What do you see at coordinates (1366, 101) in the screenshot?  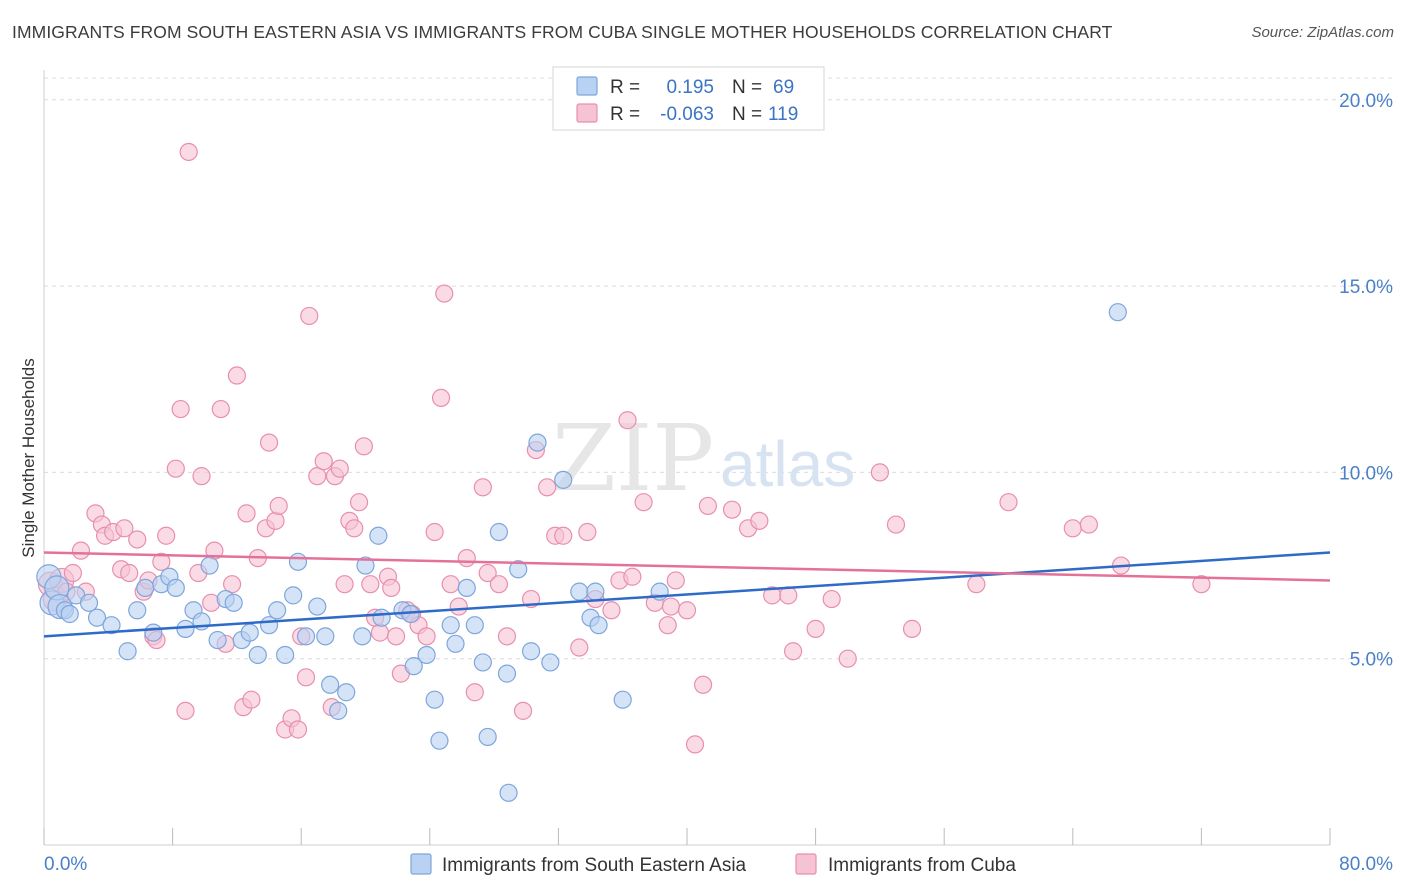 I see `y-tick-label-20: 20.0%` at bounding box center [1366, 101].